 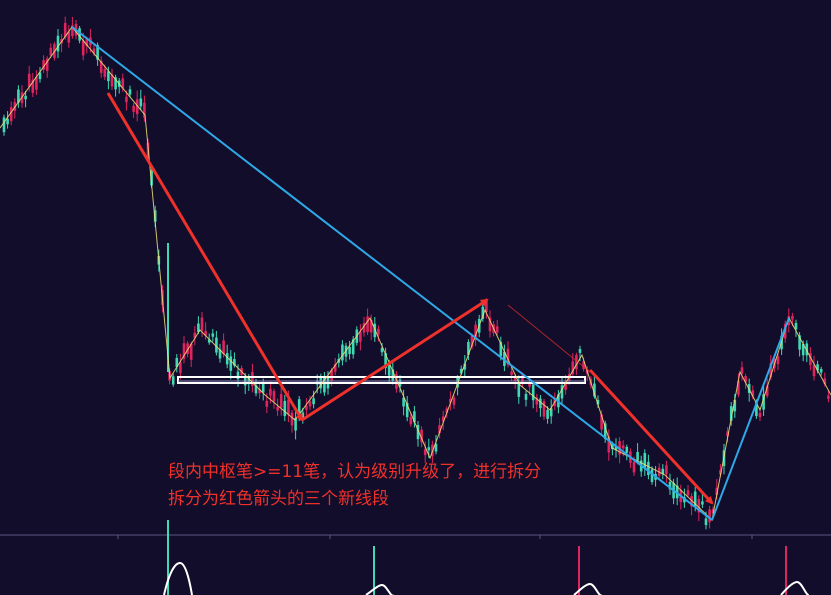 What do you see at coordinates (415, 557) in the screenshot?
I see `indicator-panel` at bounding box center [415, 557].